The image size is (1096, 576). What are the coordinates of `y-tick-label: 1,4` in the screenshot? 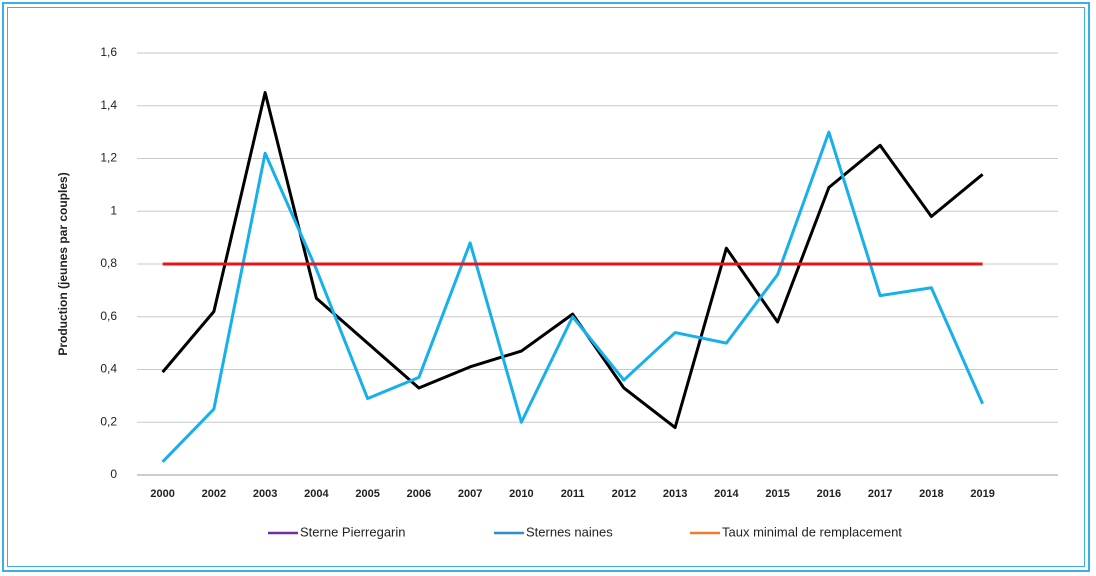 It's located at (108, 105).